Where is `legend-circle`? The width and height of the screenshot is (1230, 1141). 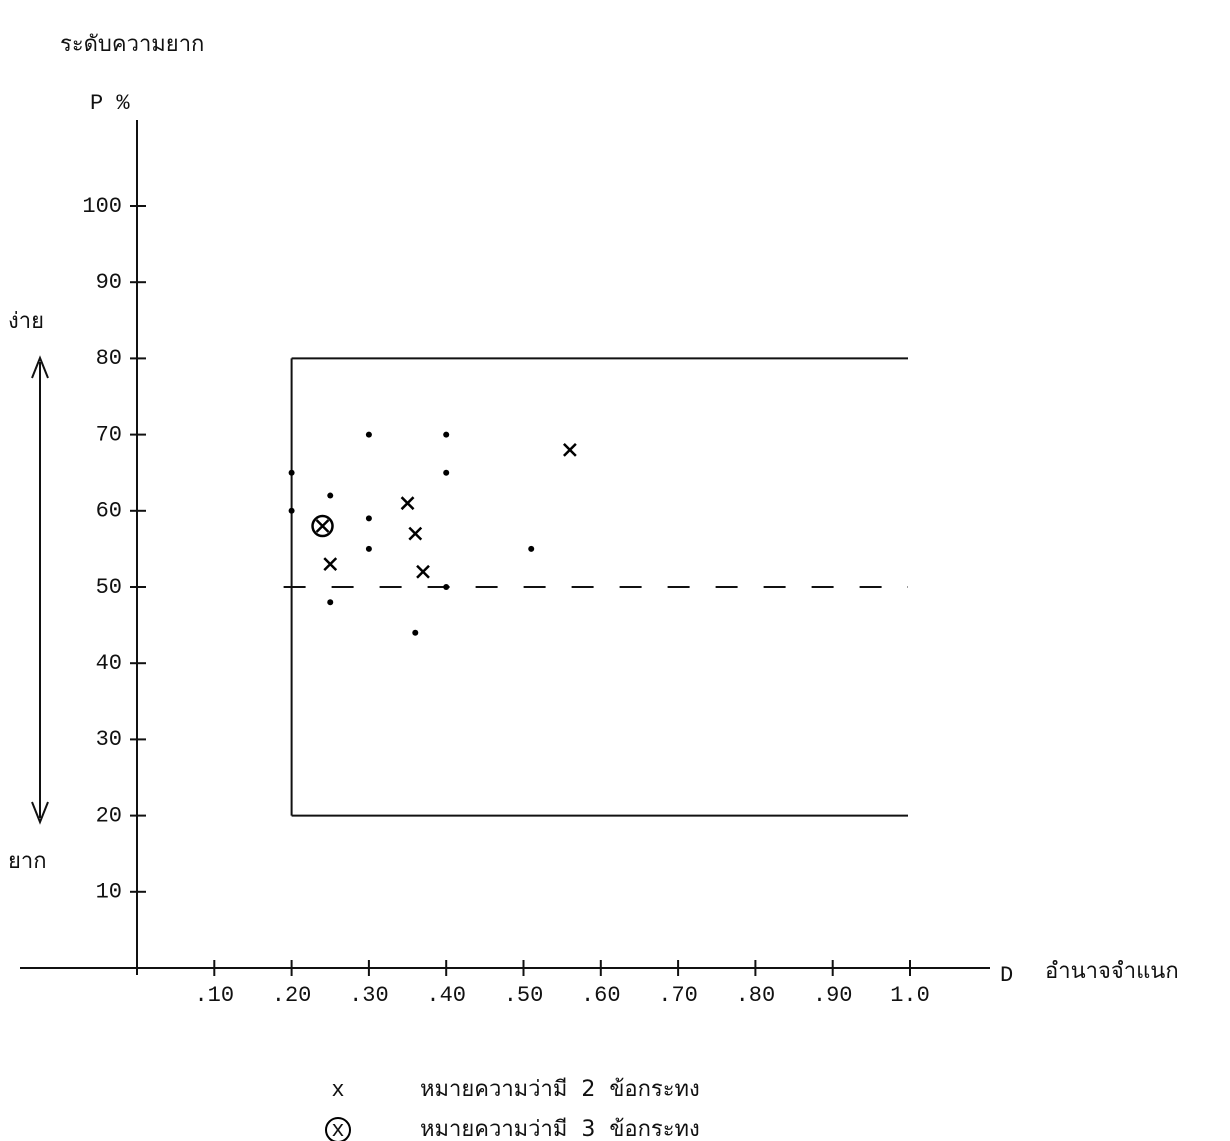
legend-circle is located at coordinates (338, 1129).